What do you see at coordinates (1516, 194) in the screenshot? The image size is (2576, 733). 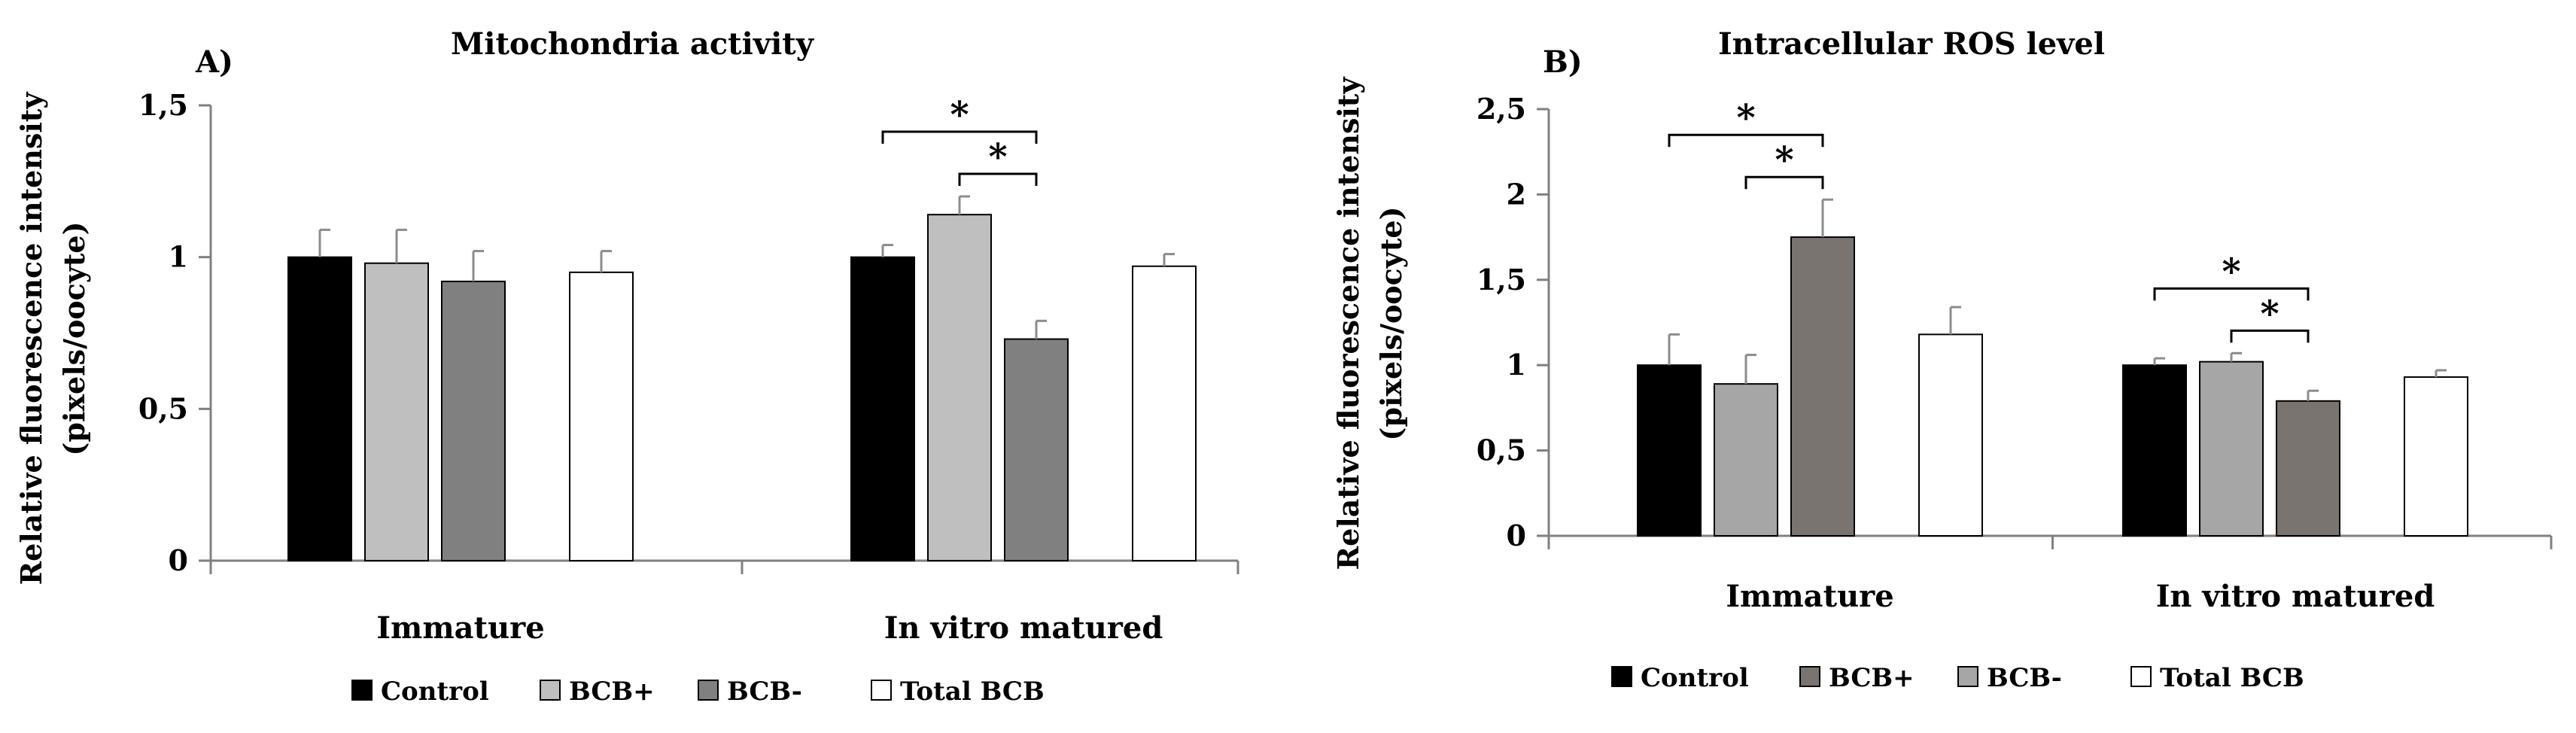 I see `y-tick-label: 2` at bounding box center [1516, 194].